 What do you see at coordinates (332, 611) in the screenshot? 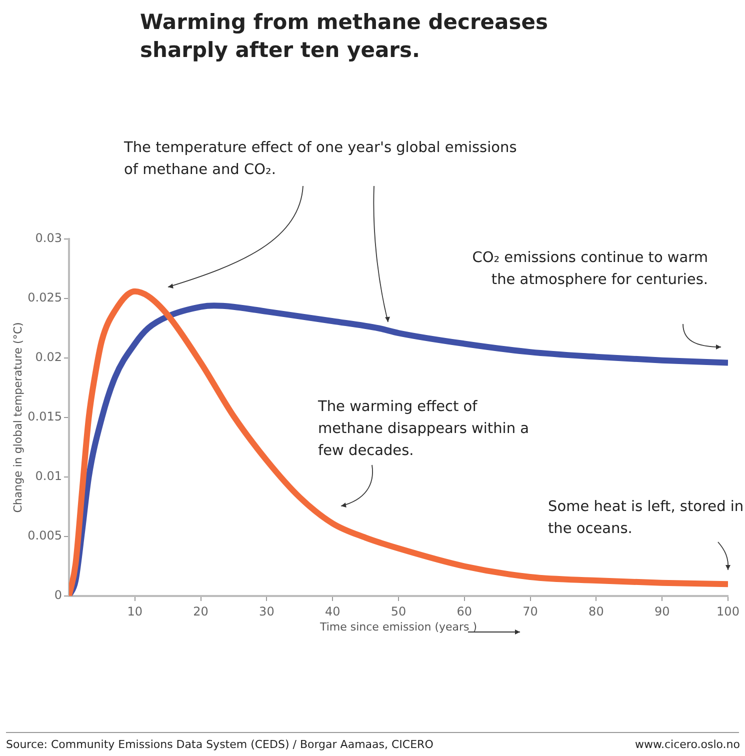
I see `x-tick-label: 40` at bounding box center [332, 611].